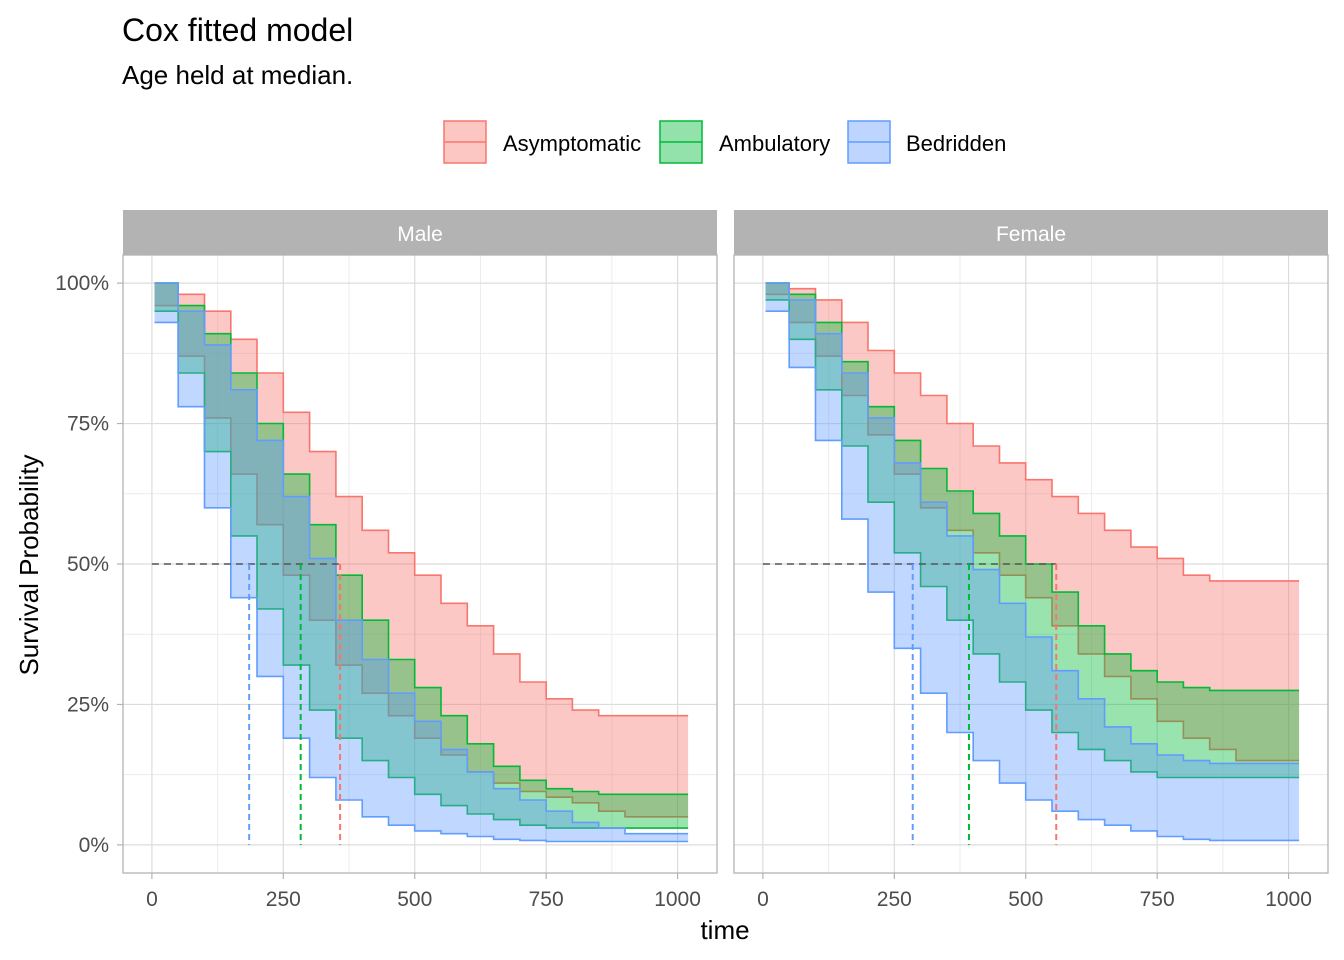  I want to click on legend-item-asymptomatic: Asymptomatic, so click(542, 142).